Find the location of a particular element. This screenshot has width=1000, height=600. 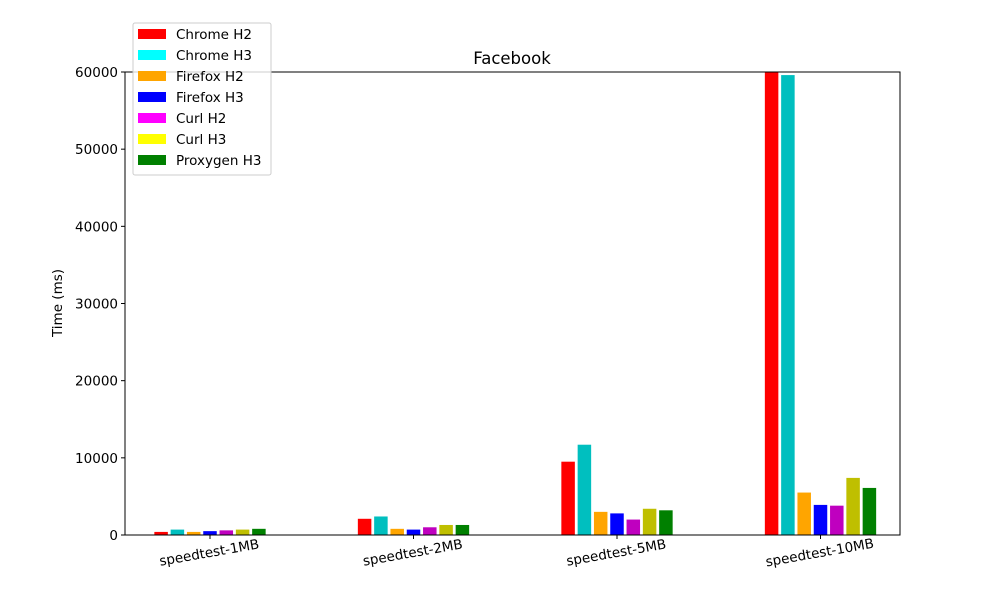

y-tick-label: 40000 is located at coordinates (96, 227).